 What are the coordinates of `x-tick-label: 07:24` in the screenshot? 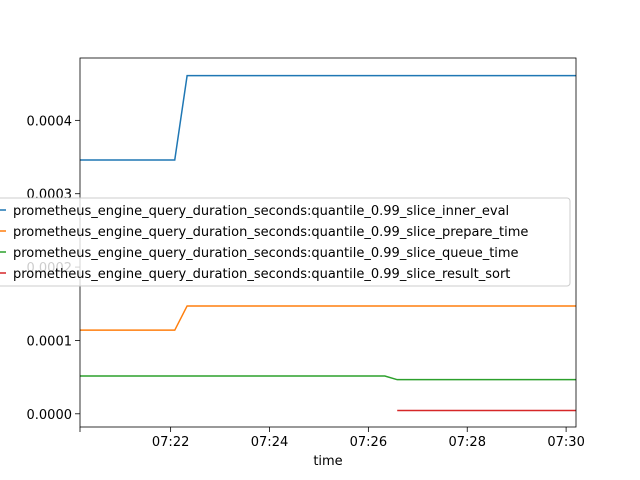 It's located at (269, 442).